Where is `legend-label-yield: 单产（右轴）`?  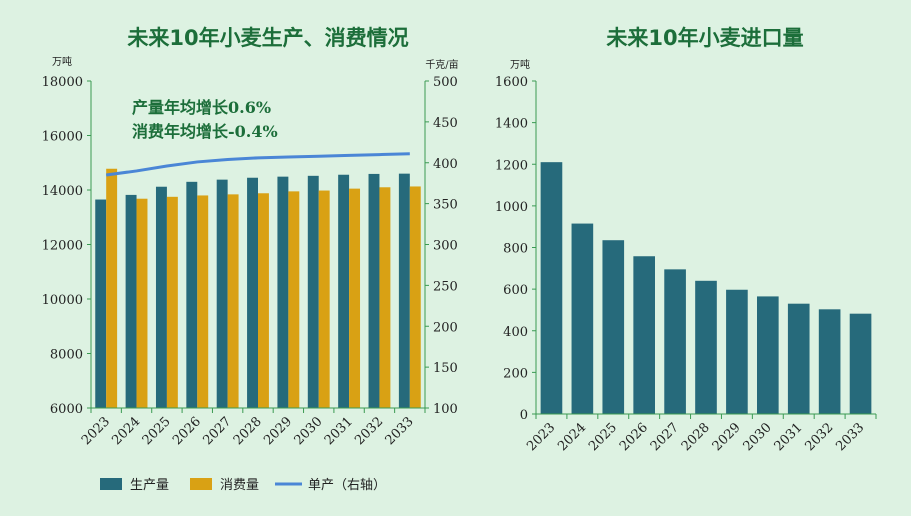
legend-label-yield: 单产（右轴） is located at coordinates (347, 485).